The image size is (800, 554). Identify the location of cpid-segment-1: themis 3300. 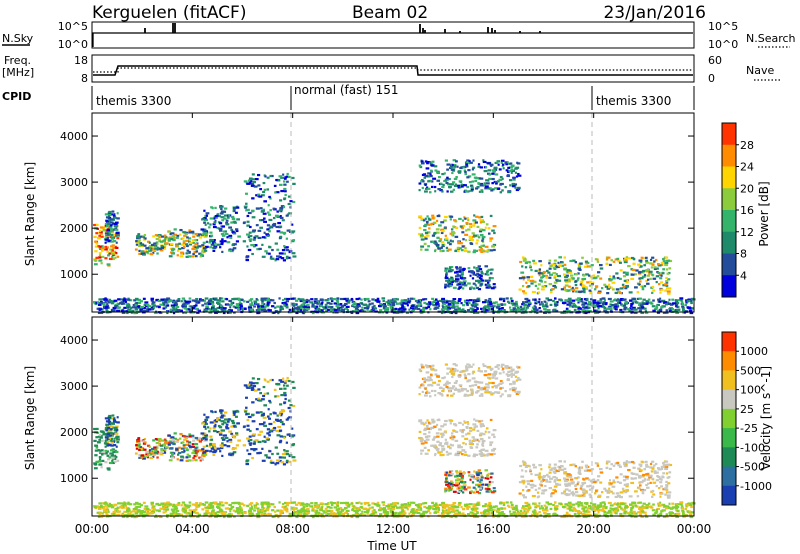
(133, 101).